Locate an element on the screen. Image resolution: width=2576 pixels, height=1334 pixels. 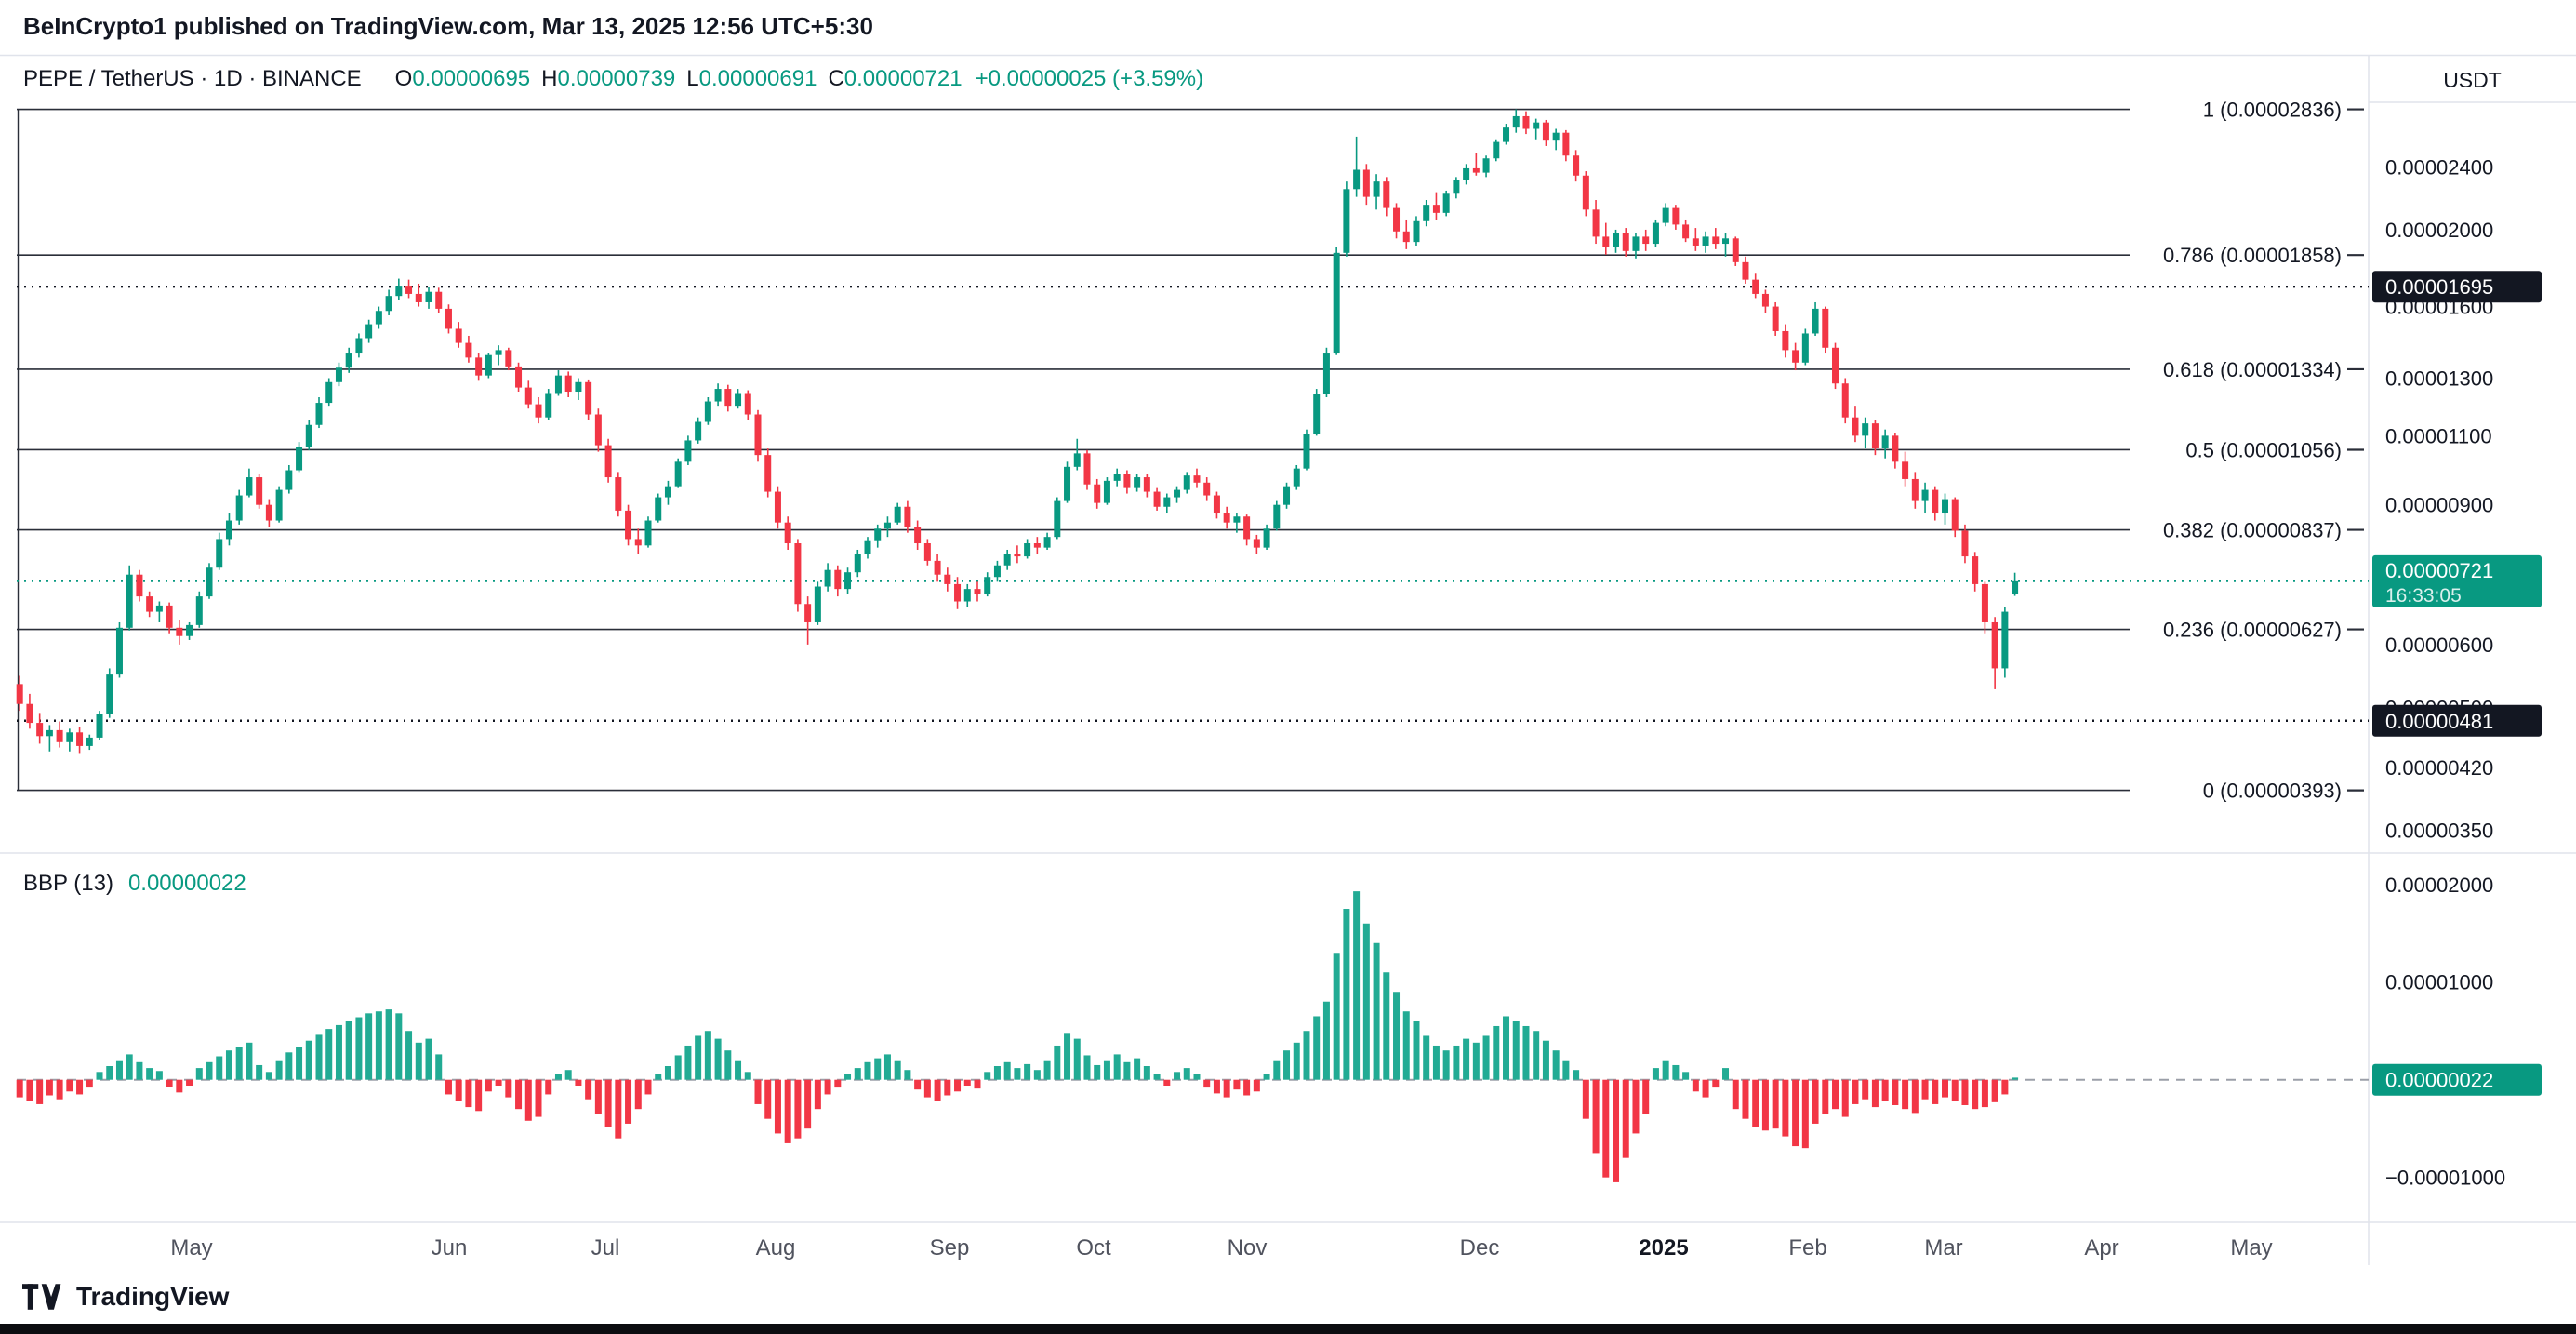
ohlc-field-value: 0.00000695 is located at coordinates (471, 78).